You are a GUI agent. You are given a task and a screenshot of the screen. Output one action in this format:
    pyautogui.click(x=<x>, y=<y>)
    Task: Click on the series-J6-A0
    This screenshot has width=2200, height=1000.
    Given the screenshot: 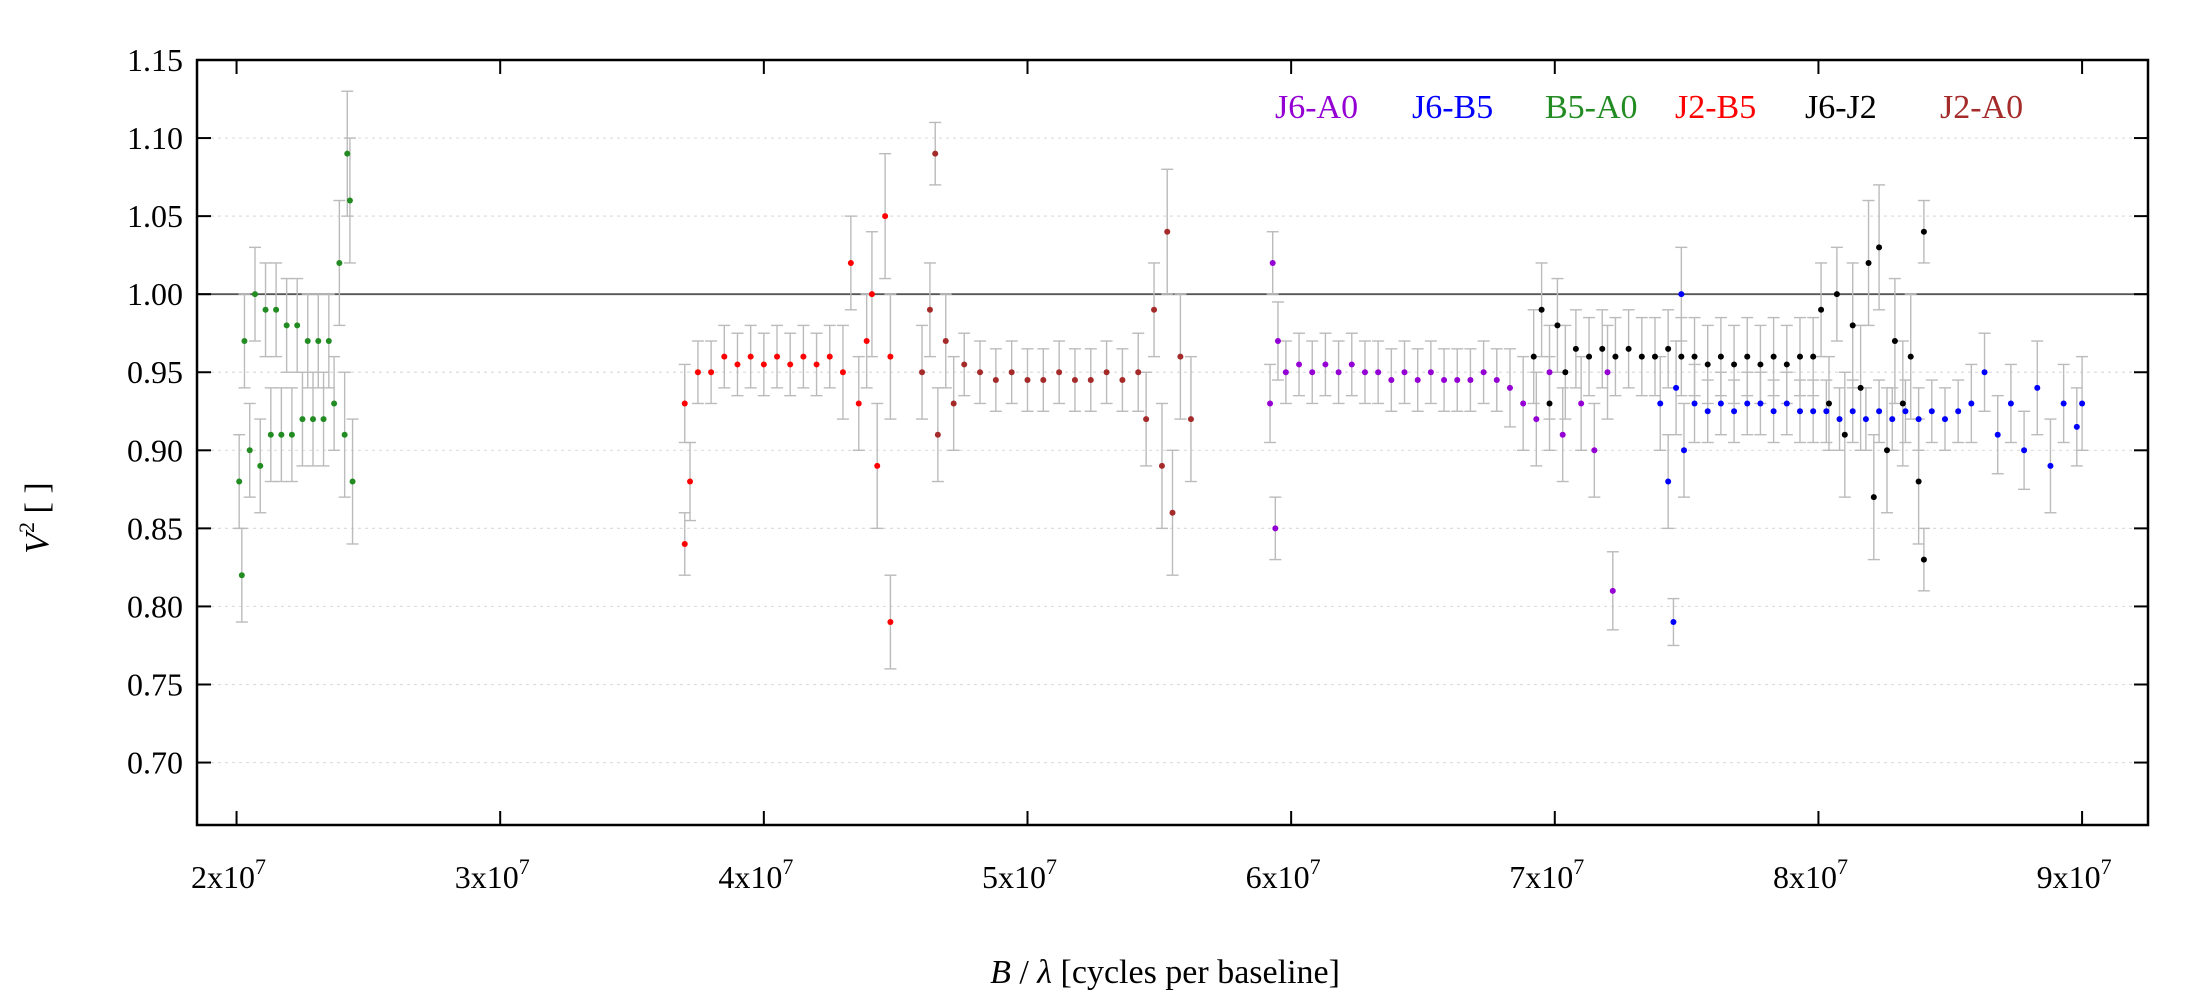 What is the action you would take?
    pyautogui.click(x=1441, y=426)
    